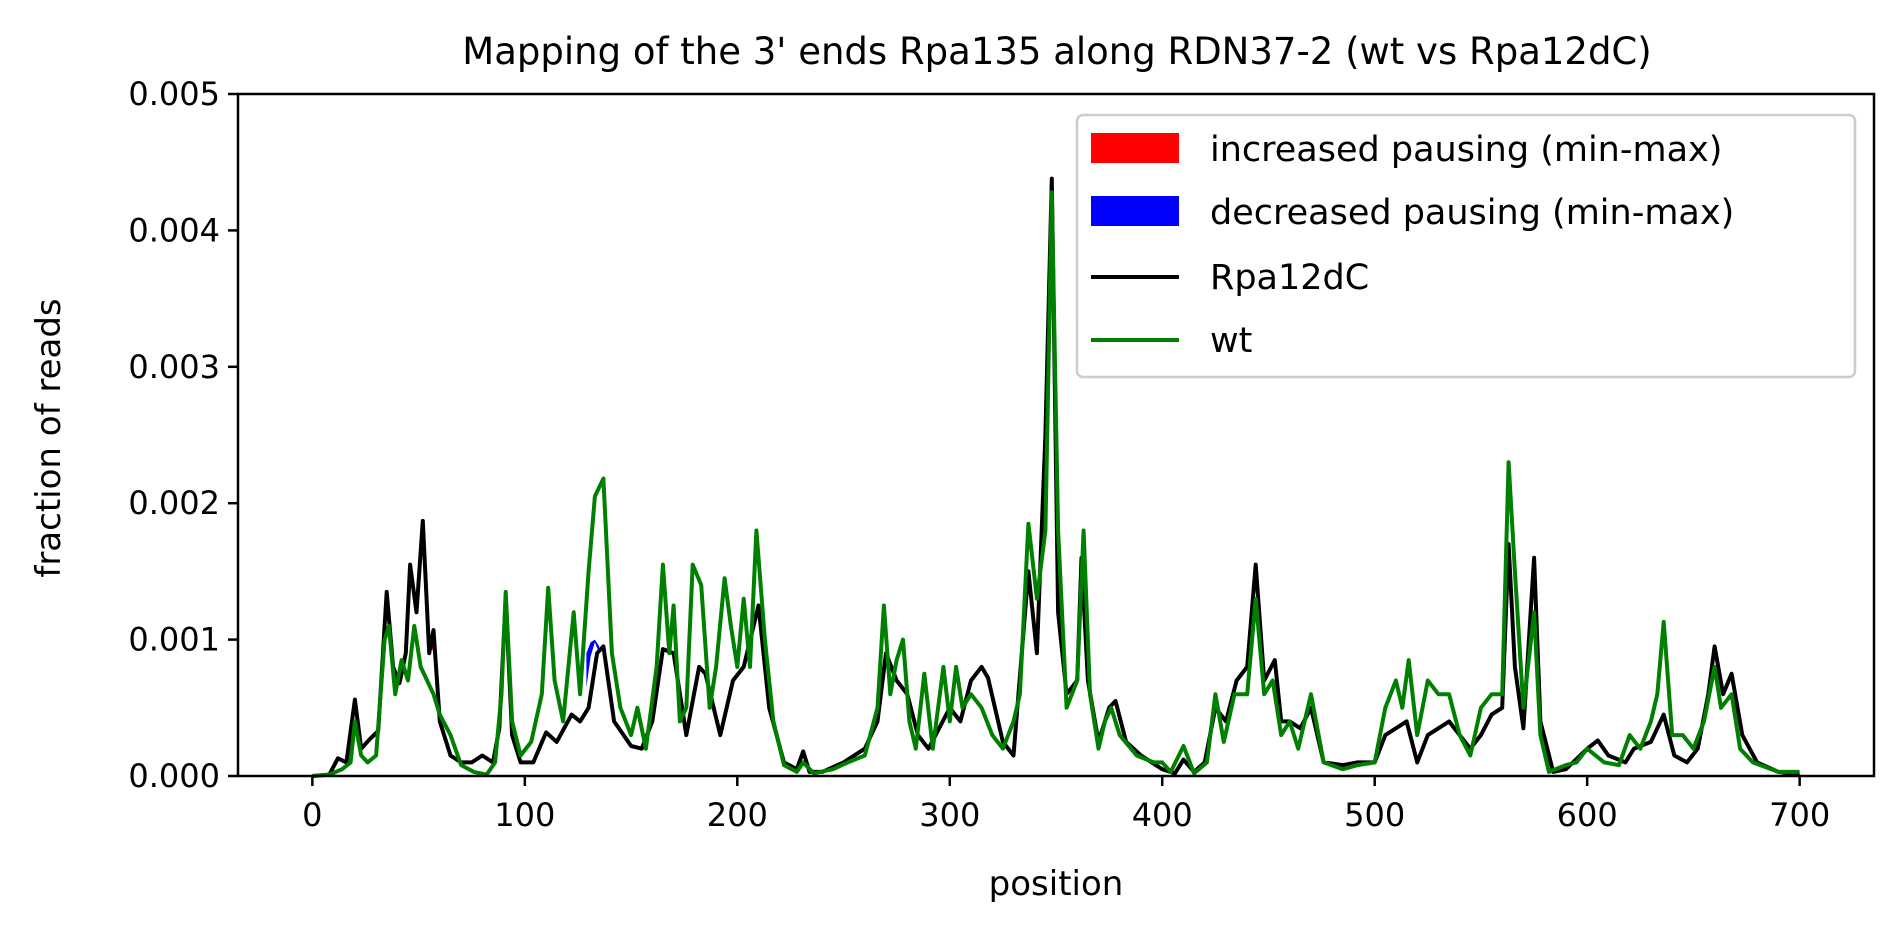 The height and width of the screenshot is (932, 1894). I want to click on y-axis-label: fraction of reads, so click(49, 437).